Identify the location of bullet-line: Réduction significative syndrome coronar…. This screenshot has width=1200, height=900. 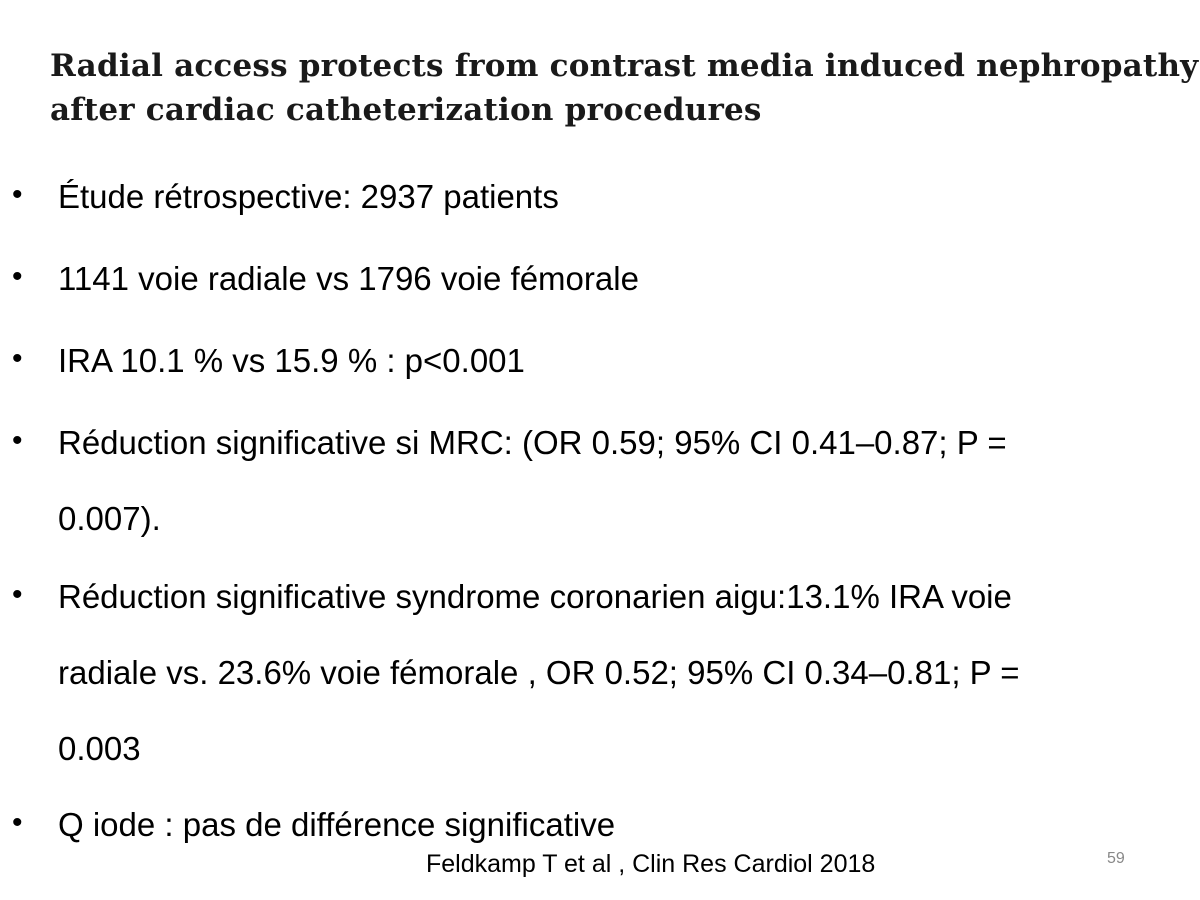
(535, 596).